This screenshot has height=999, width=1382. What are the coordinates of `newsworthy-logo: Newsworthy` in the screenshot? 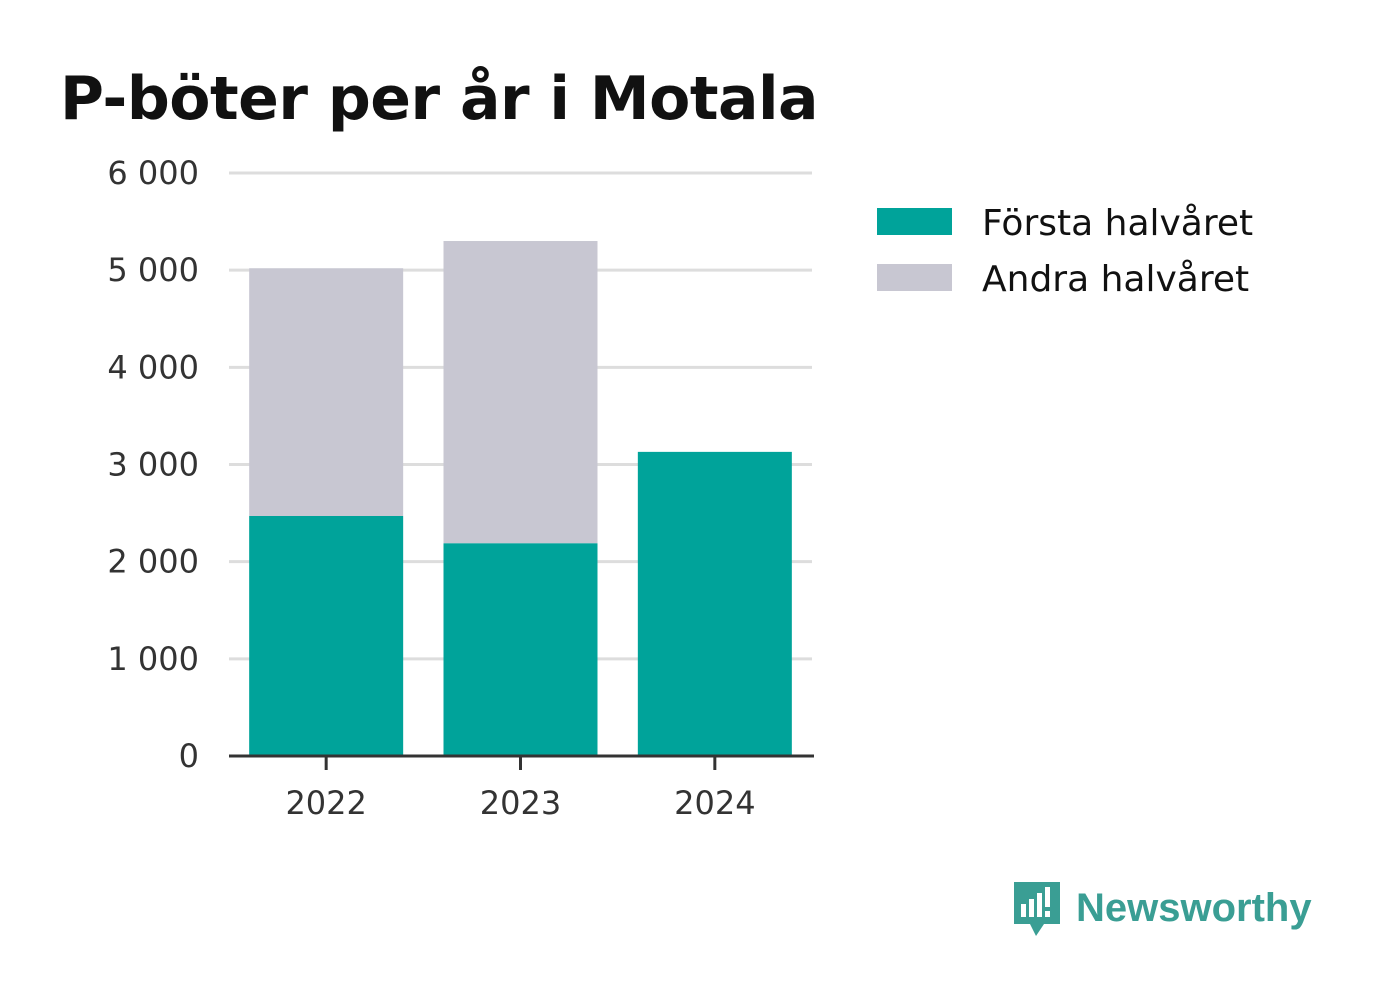 It's located at (1162, 908).